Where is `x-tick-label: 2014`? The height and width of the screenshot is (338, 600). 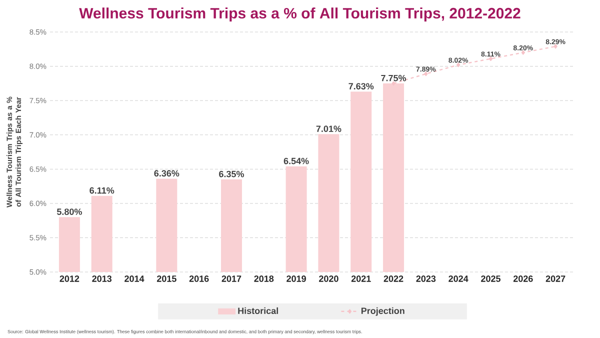
x-tick-label: 2014 is located at coordinates (134, 279).